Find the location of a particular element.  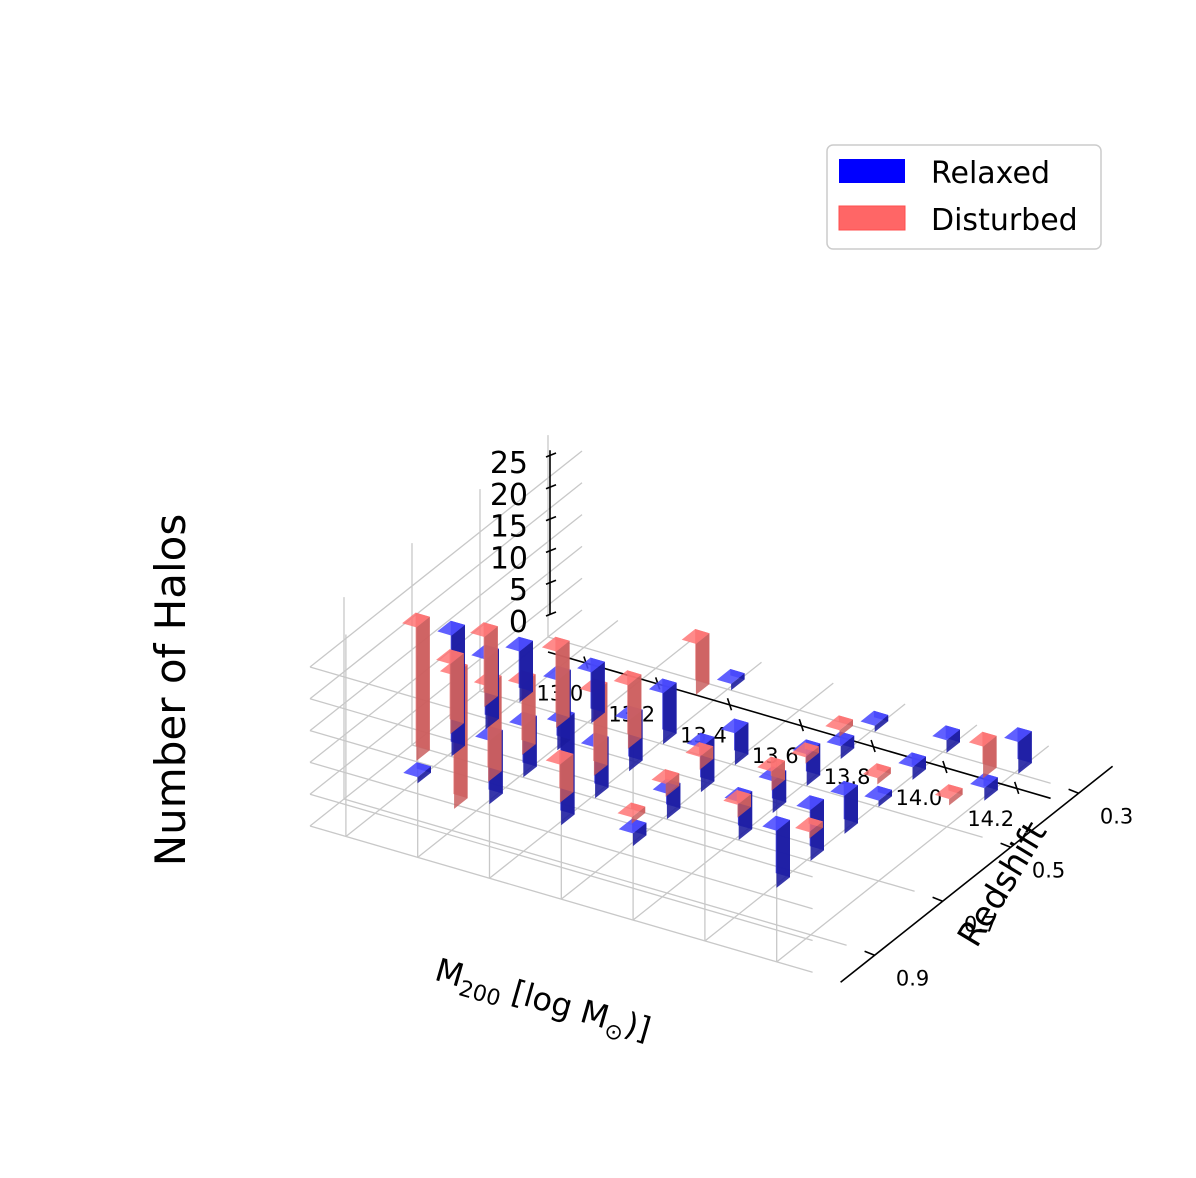

bar-disturbed-r1-c4-top is located at coordinates (805, 750).